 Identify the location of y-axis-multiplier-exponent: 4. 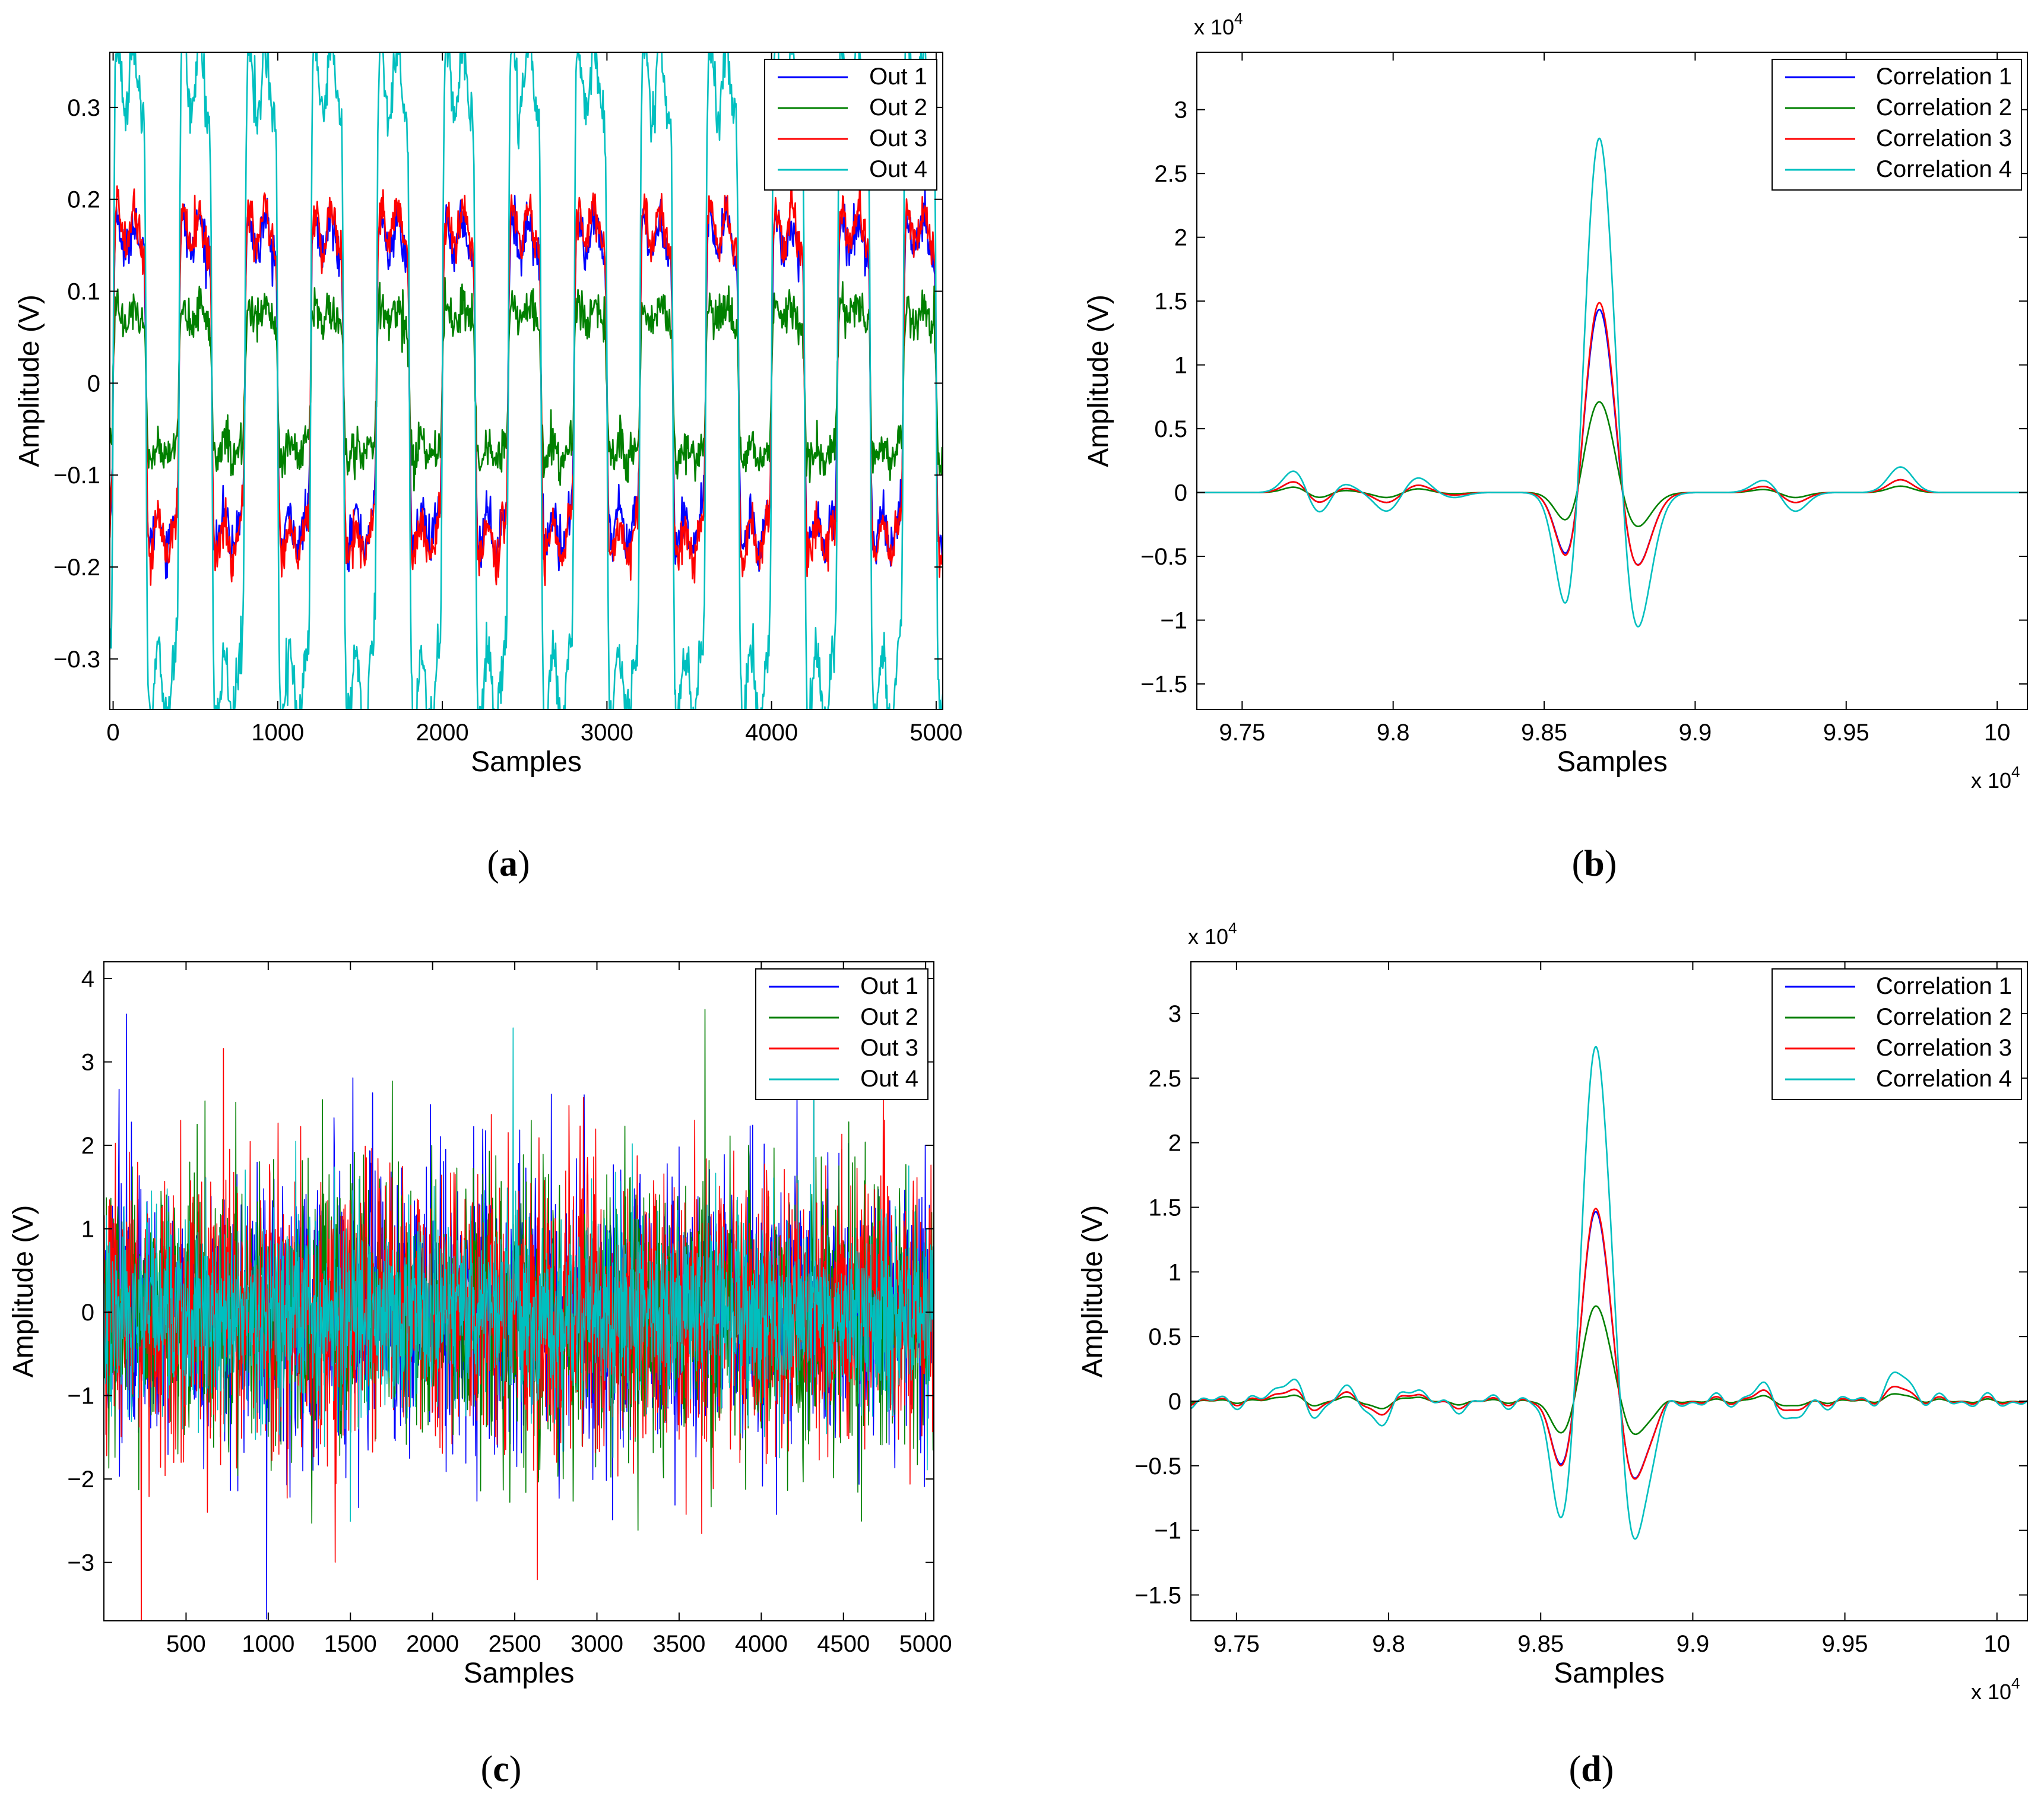
(1238, 18).